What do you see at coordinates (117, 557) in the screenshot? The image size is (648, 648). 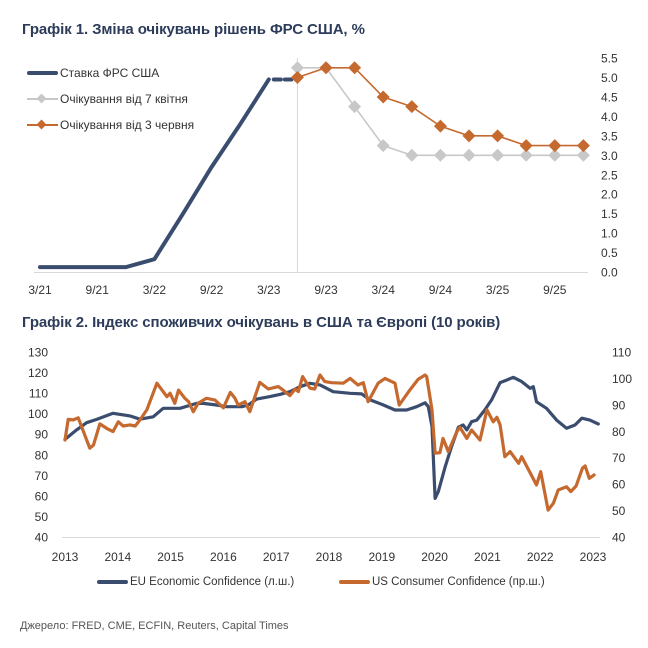 I see `chart2-x-tick-label: 2014` at bounding box center [117, 557].